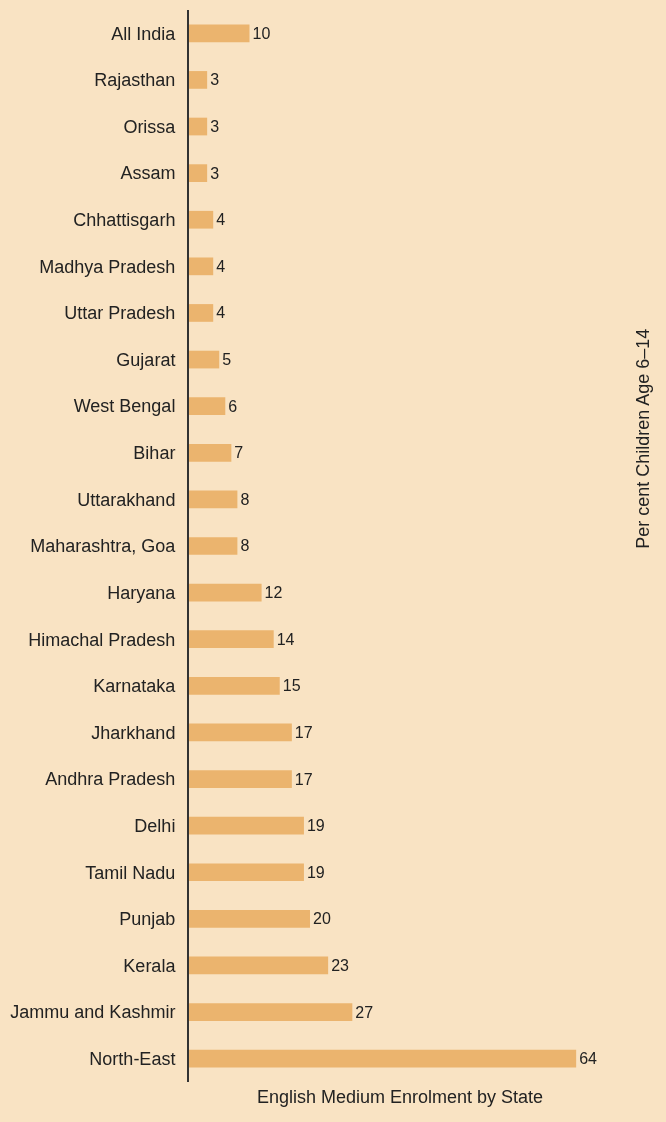 This screenshot has width=666, height=1122. I want to click on y-tick-label: All India, so click(144, 33).